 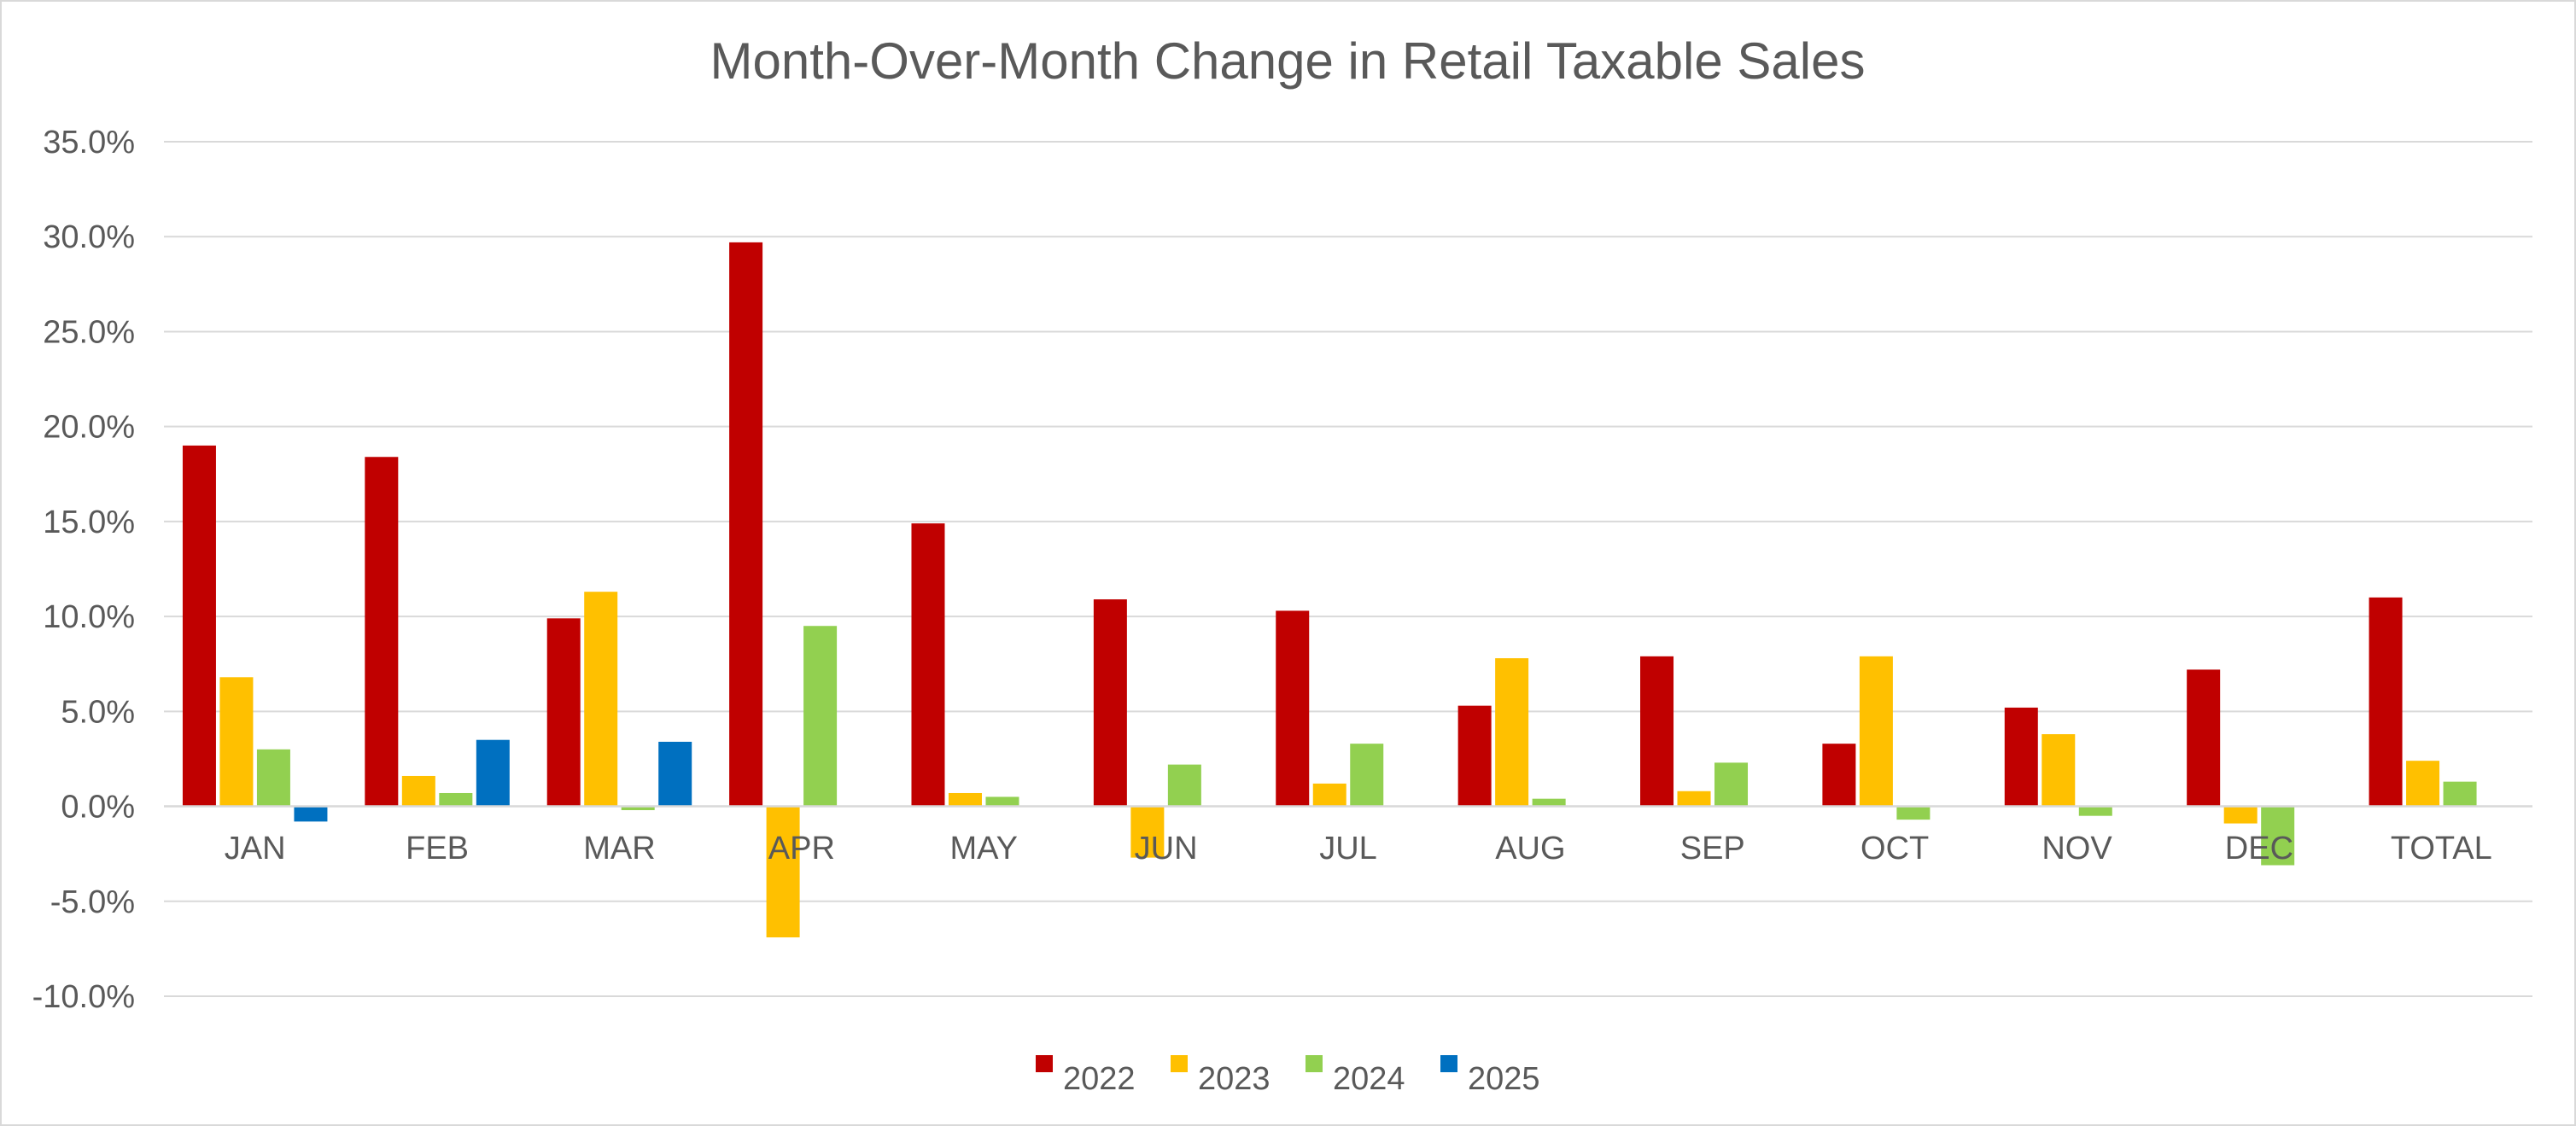 What do you see at coordinates (983, 848) in the screenshot?
I see `x-tick-label: MAY` at bounding box center [983, 848].